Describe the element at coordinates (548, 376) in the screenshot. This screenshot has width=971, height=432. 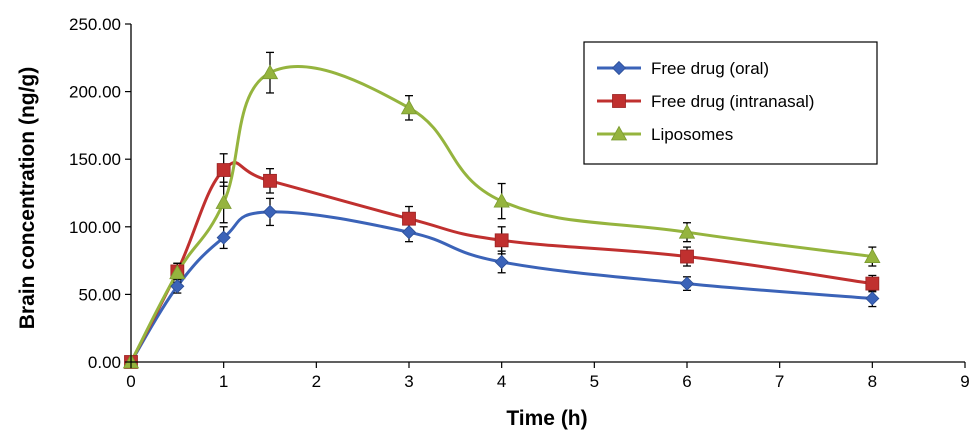
I see `x-axis: 0 1 2 3 4 5 6 7 8 9` at that location.